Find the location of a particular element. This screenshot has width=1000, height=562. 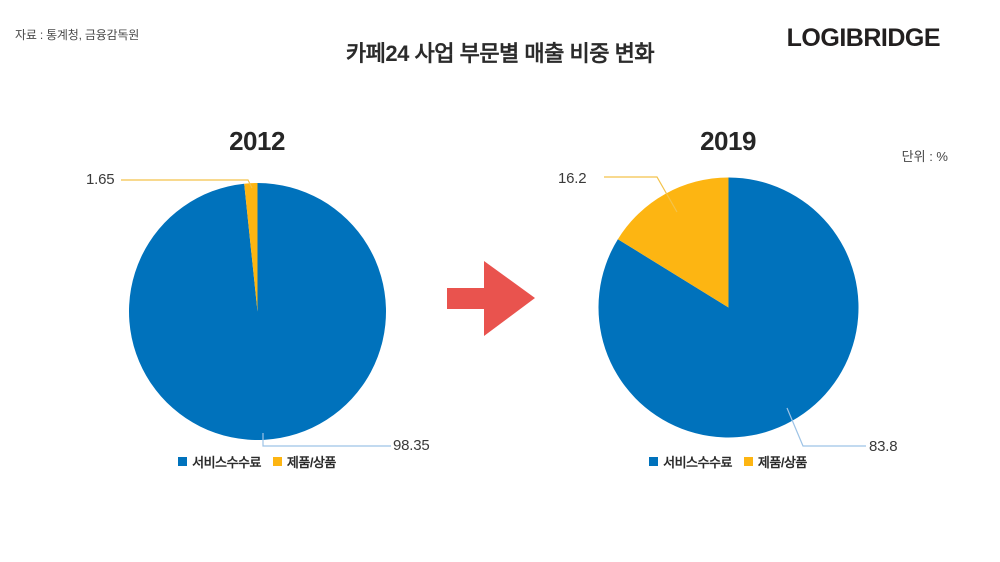

pie-chart-2019 is located at coordinates (728, 307).